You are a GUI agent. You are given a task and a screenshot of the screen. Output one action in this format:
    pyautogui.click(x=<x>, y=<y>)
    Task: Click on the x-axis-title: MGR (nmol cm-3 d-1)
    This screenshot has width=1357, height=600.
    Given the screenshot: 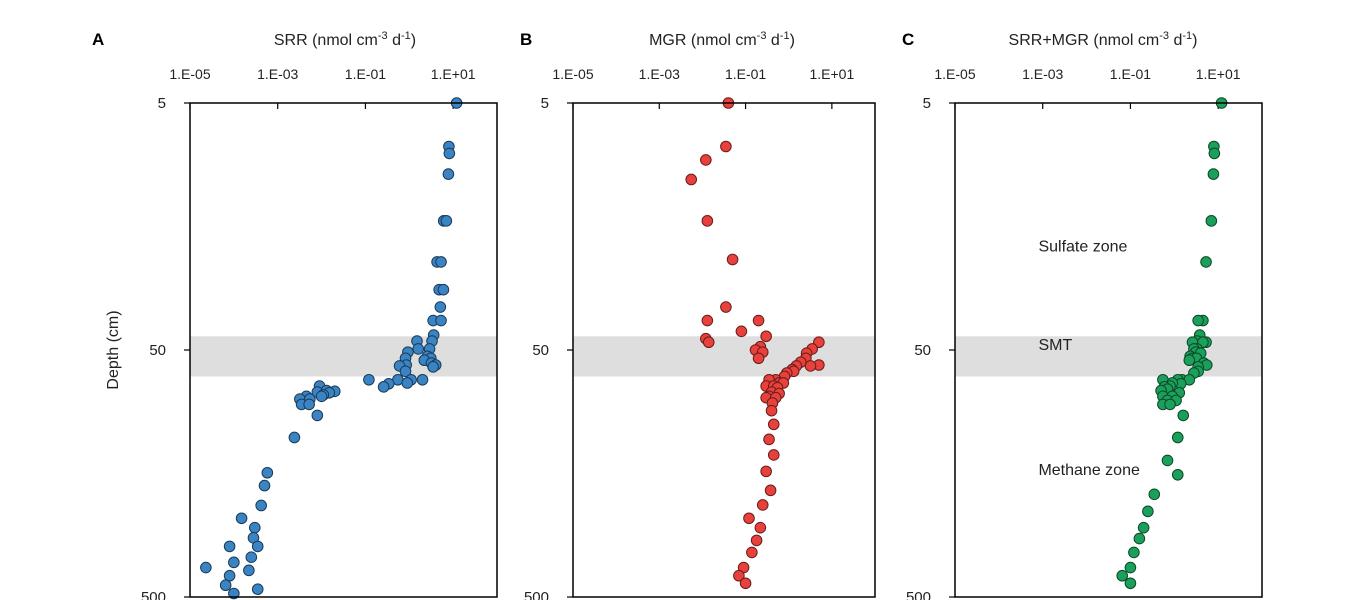 What is the action you would take?
    pyautogui.click(x=722, y=39)
    